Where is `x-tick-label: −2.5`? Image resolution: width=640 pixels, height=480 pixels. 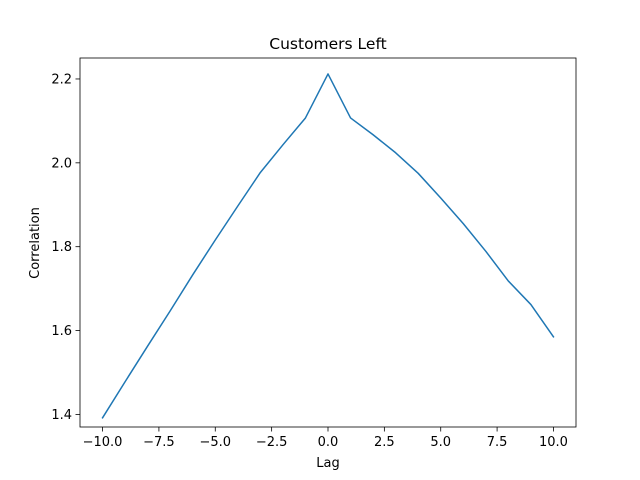
x-tick-label: −2.5 is located at coordinates (272, 442).